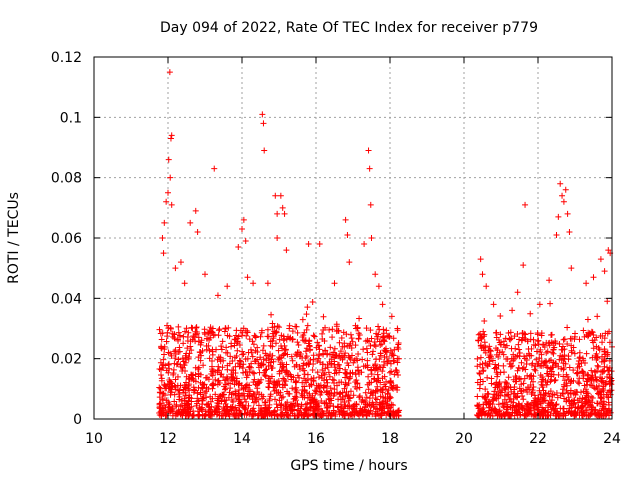  I want to click on x-tick-label: 24, so click(612, 439).